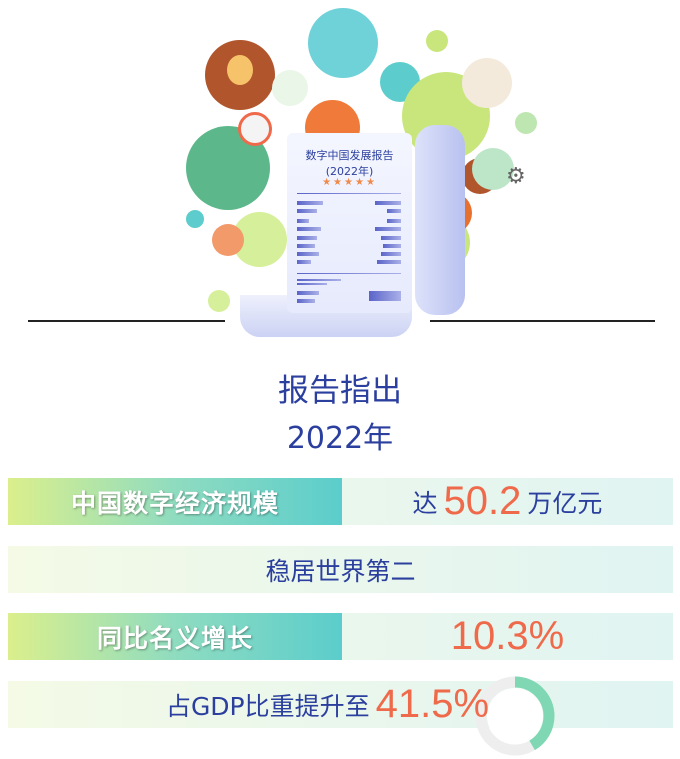 The width and height of the screenshot is (680, 759). I want to click on stat-label: 同比名义增长, so click(175, 636).